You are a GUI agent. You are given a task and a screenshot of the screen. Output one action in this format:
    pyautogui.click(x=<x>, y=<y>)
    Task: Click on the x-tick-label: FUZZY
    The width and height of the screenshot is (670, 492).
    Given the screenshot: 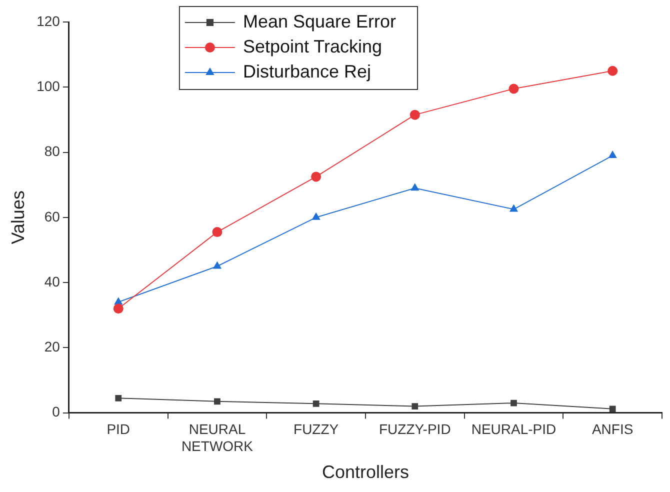 What is the action you would take?
    pyautogui.click(x=317, y=429)
    